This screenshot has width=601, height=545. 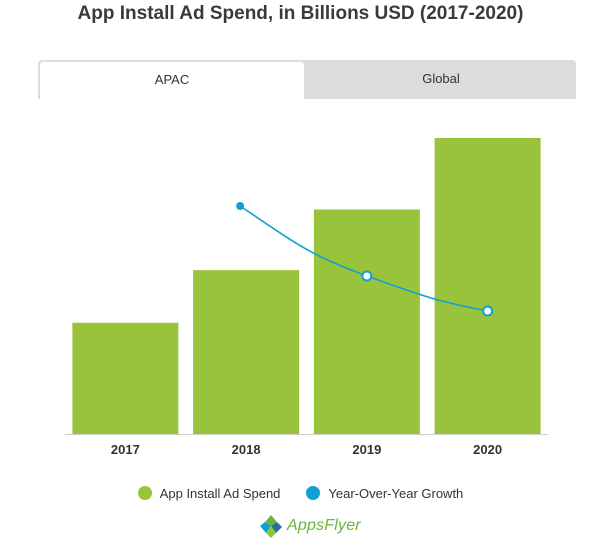 What do you see at coordinates (125, 449) in the screenshot?
I see `x-tick-label-2017: 2017` at bounding box center [125, 449].